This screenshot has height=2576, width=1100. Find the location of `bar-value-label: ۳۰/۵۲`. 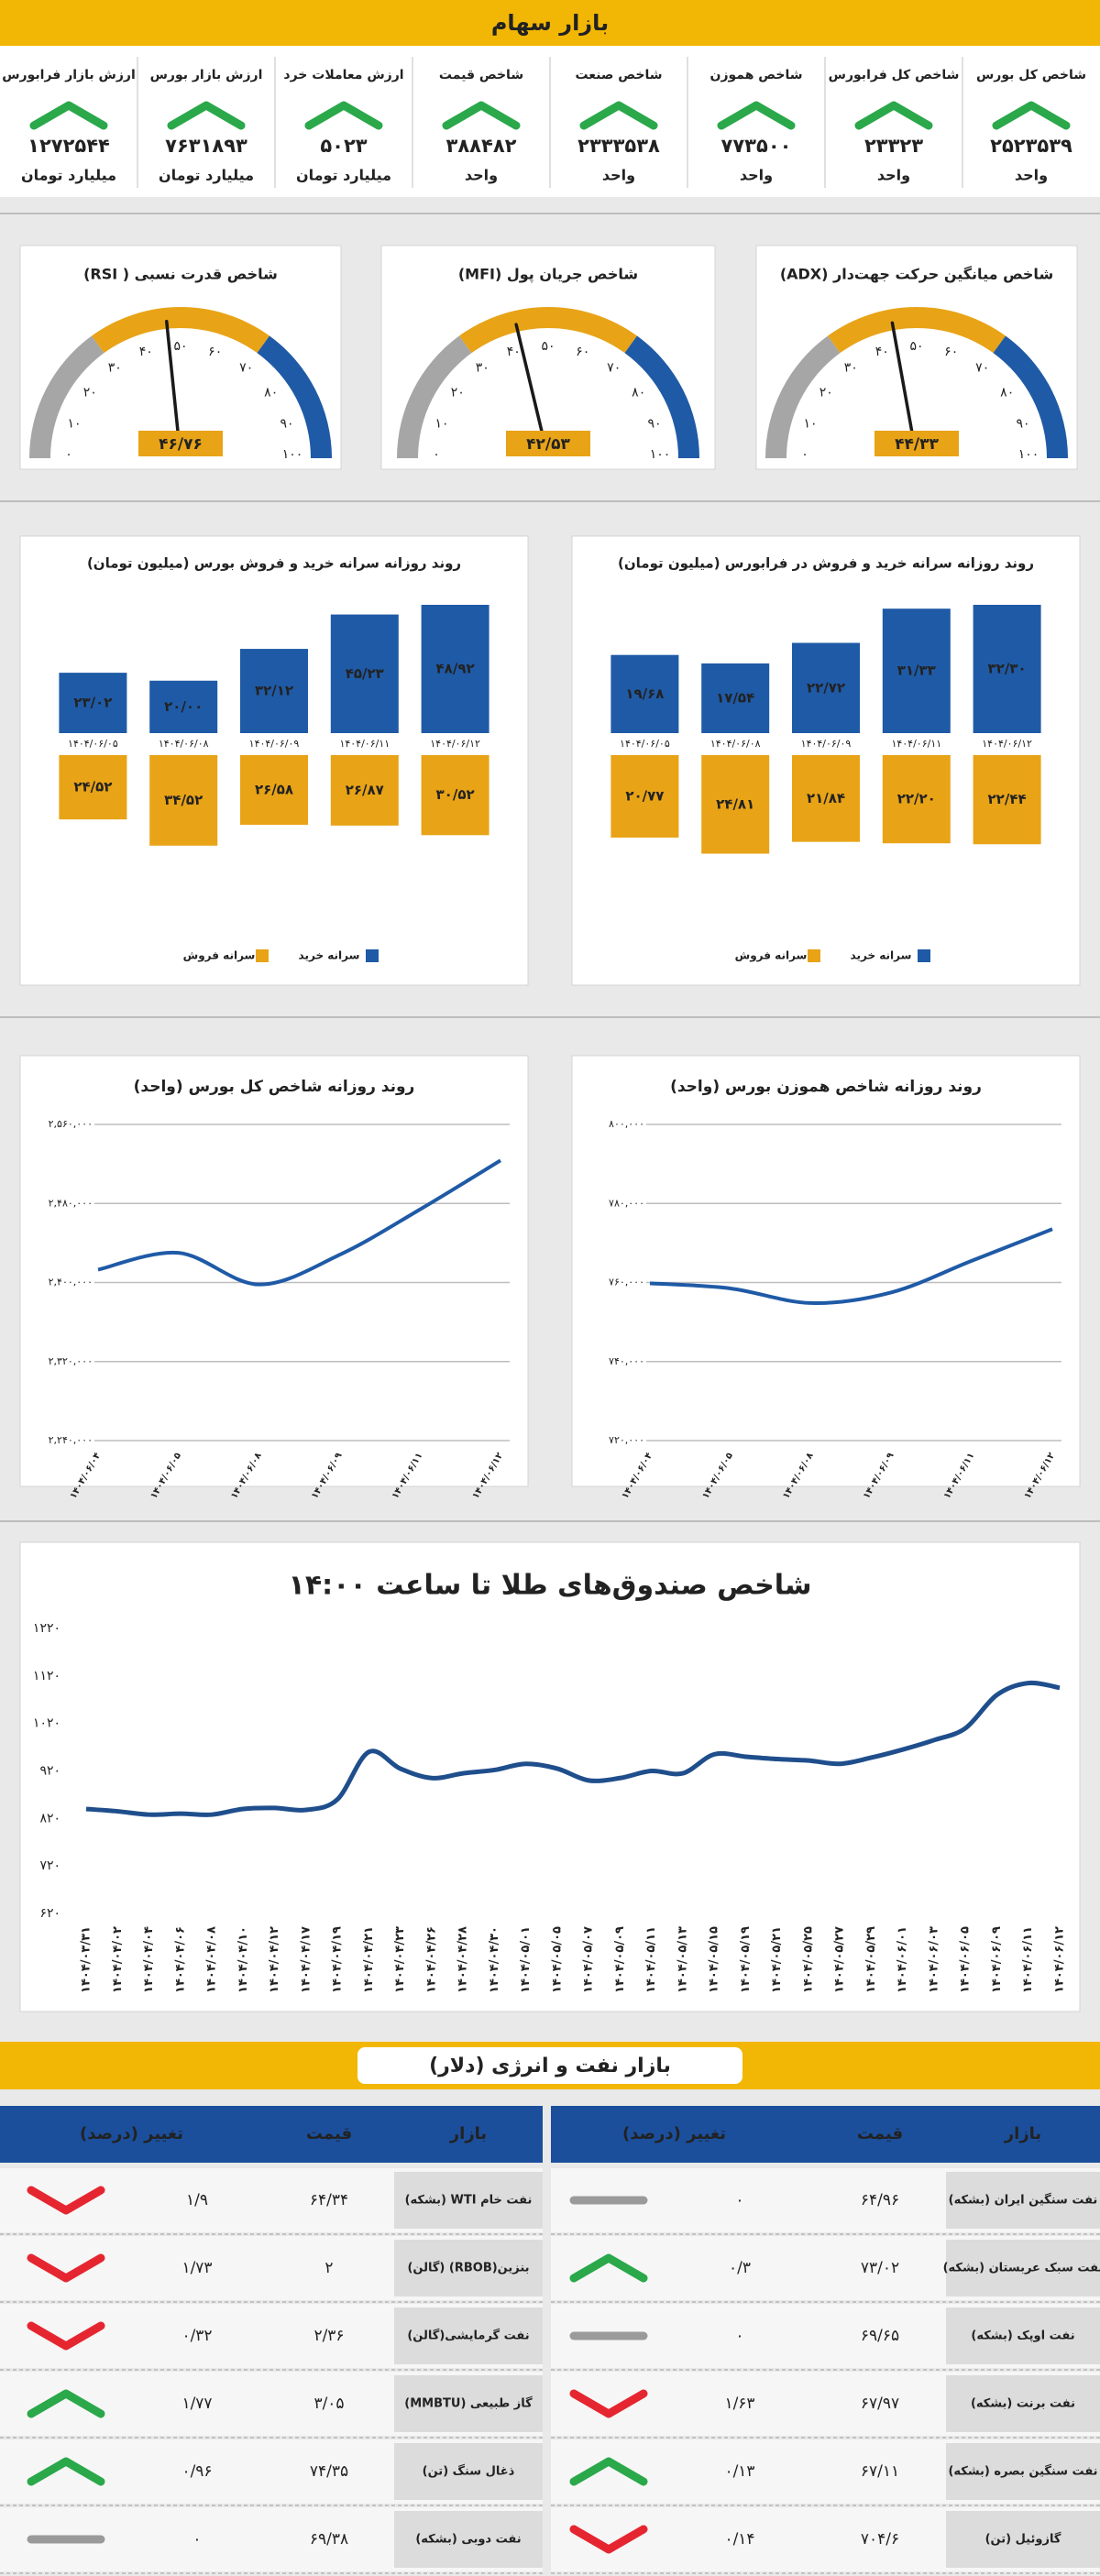

bar-value-label: ۳۰/۵۲ is located at coordinates (455, 794).